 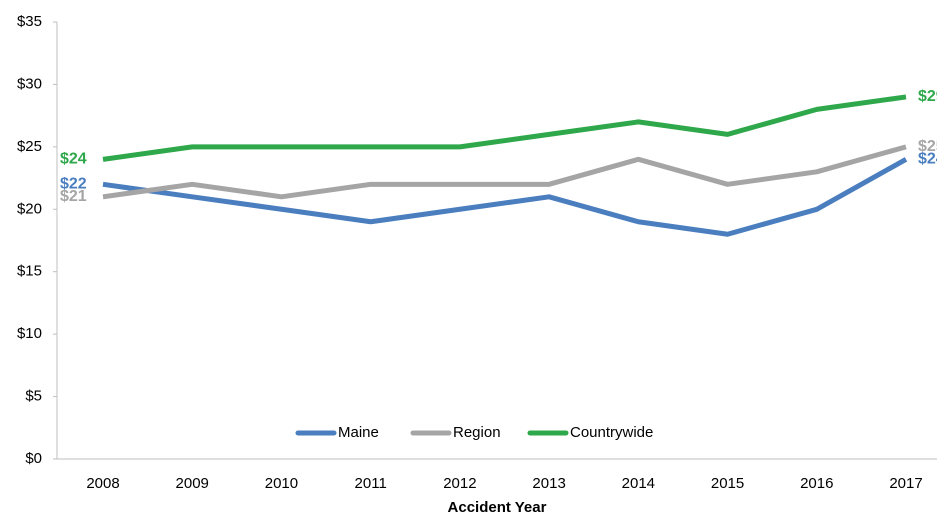 What do you see at coordinates (548, 483) in the screenshot?
I see `x-tick-label: 2013` at bounding box center [548, 483].